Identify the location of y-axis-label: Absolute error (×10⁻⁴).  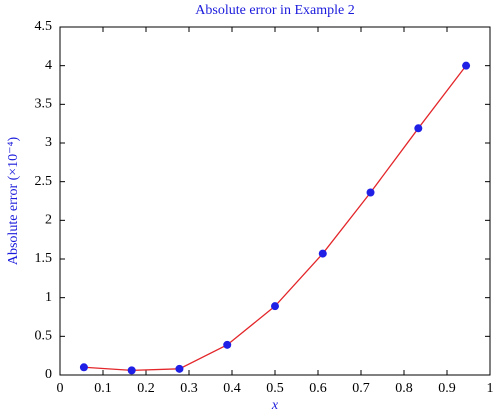
(13, 201).